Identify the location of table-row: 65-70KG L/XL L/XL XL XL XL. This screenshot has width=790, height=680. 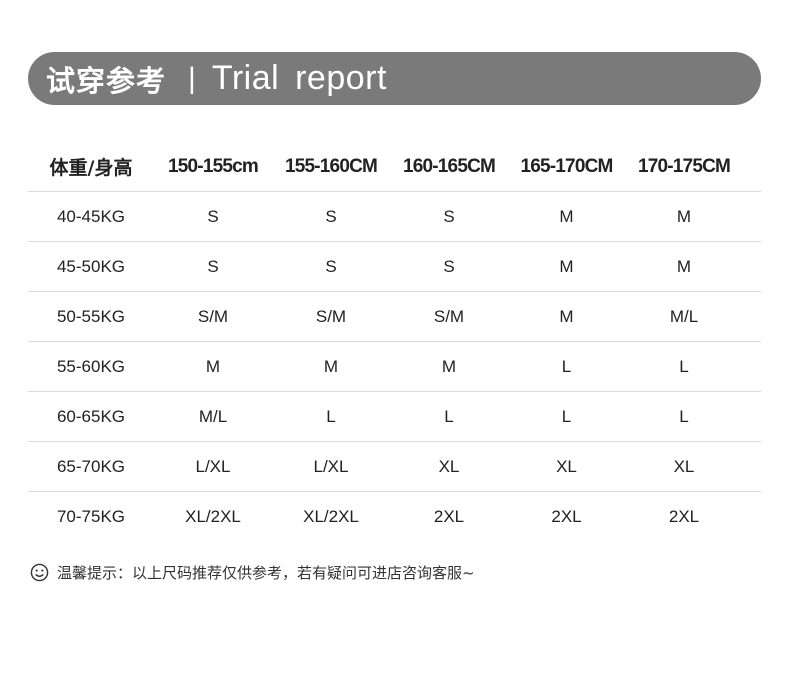
(394, 467).